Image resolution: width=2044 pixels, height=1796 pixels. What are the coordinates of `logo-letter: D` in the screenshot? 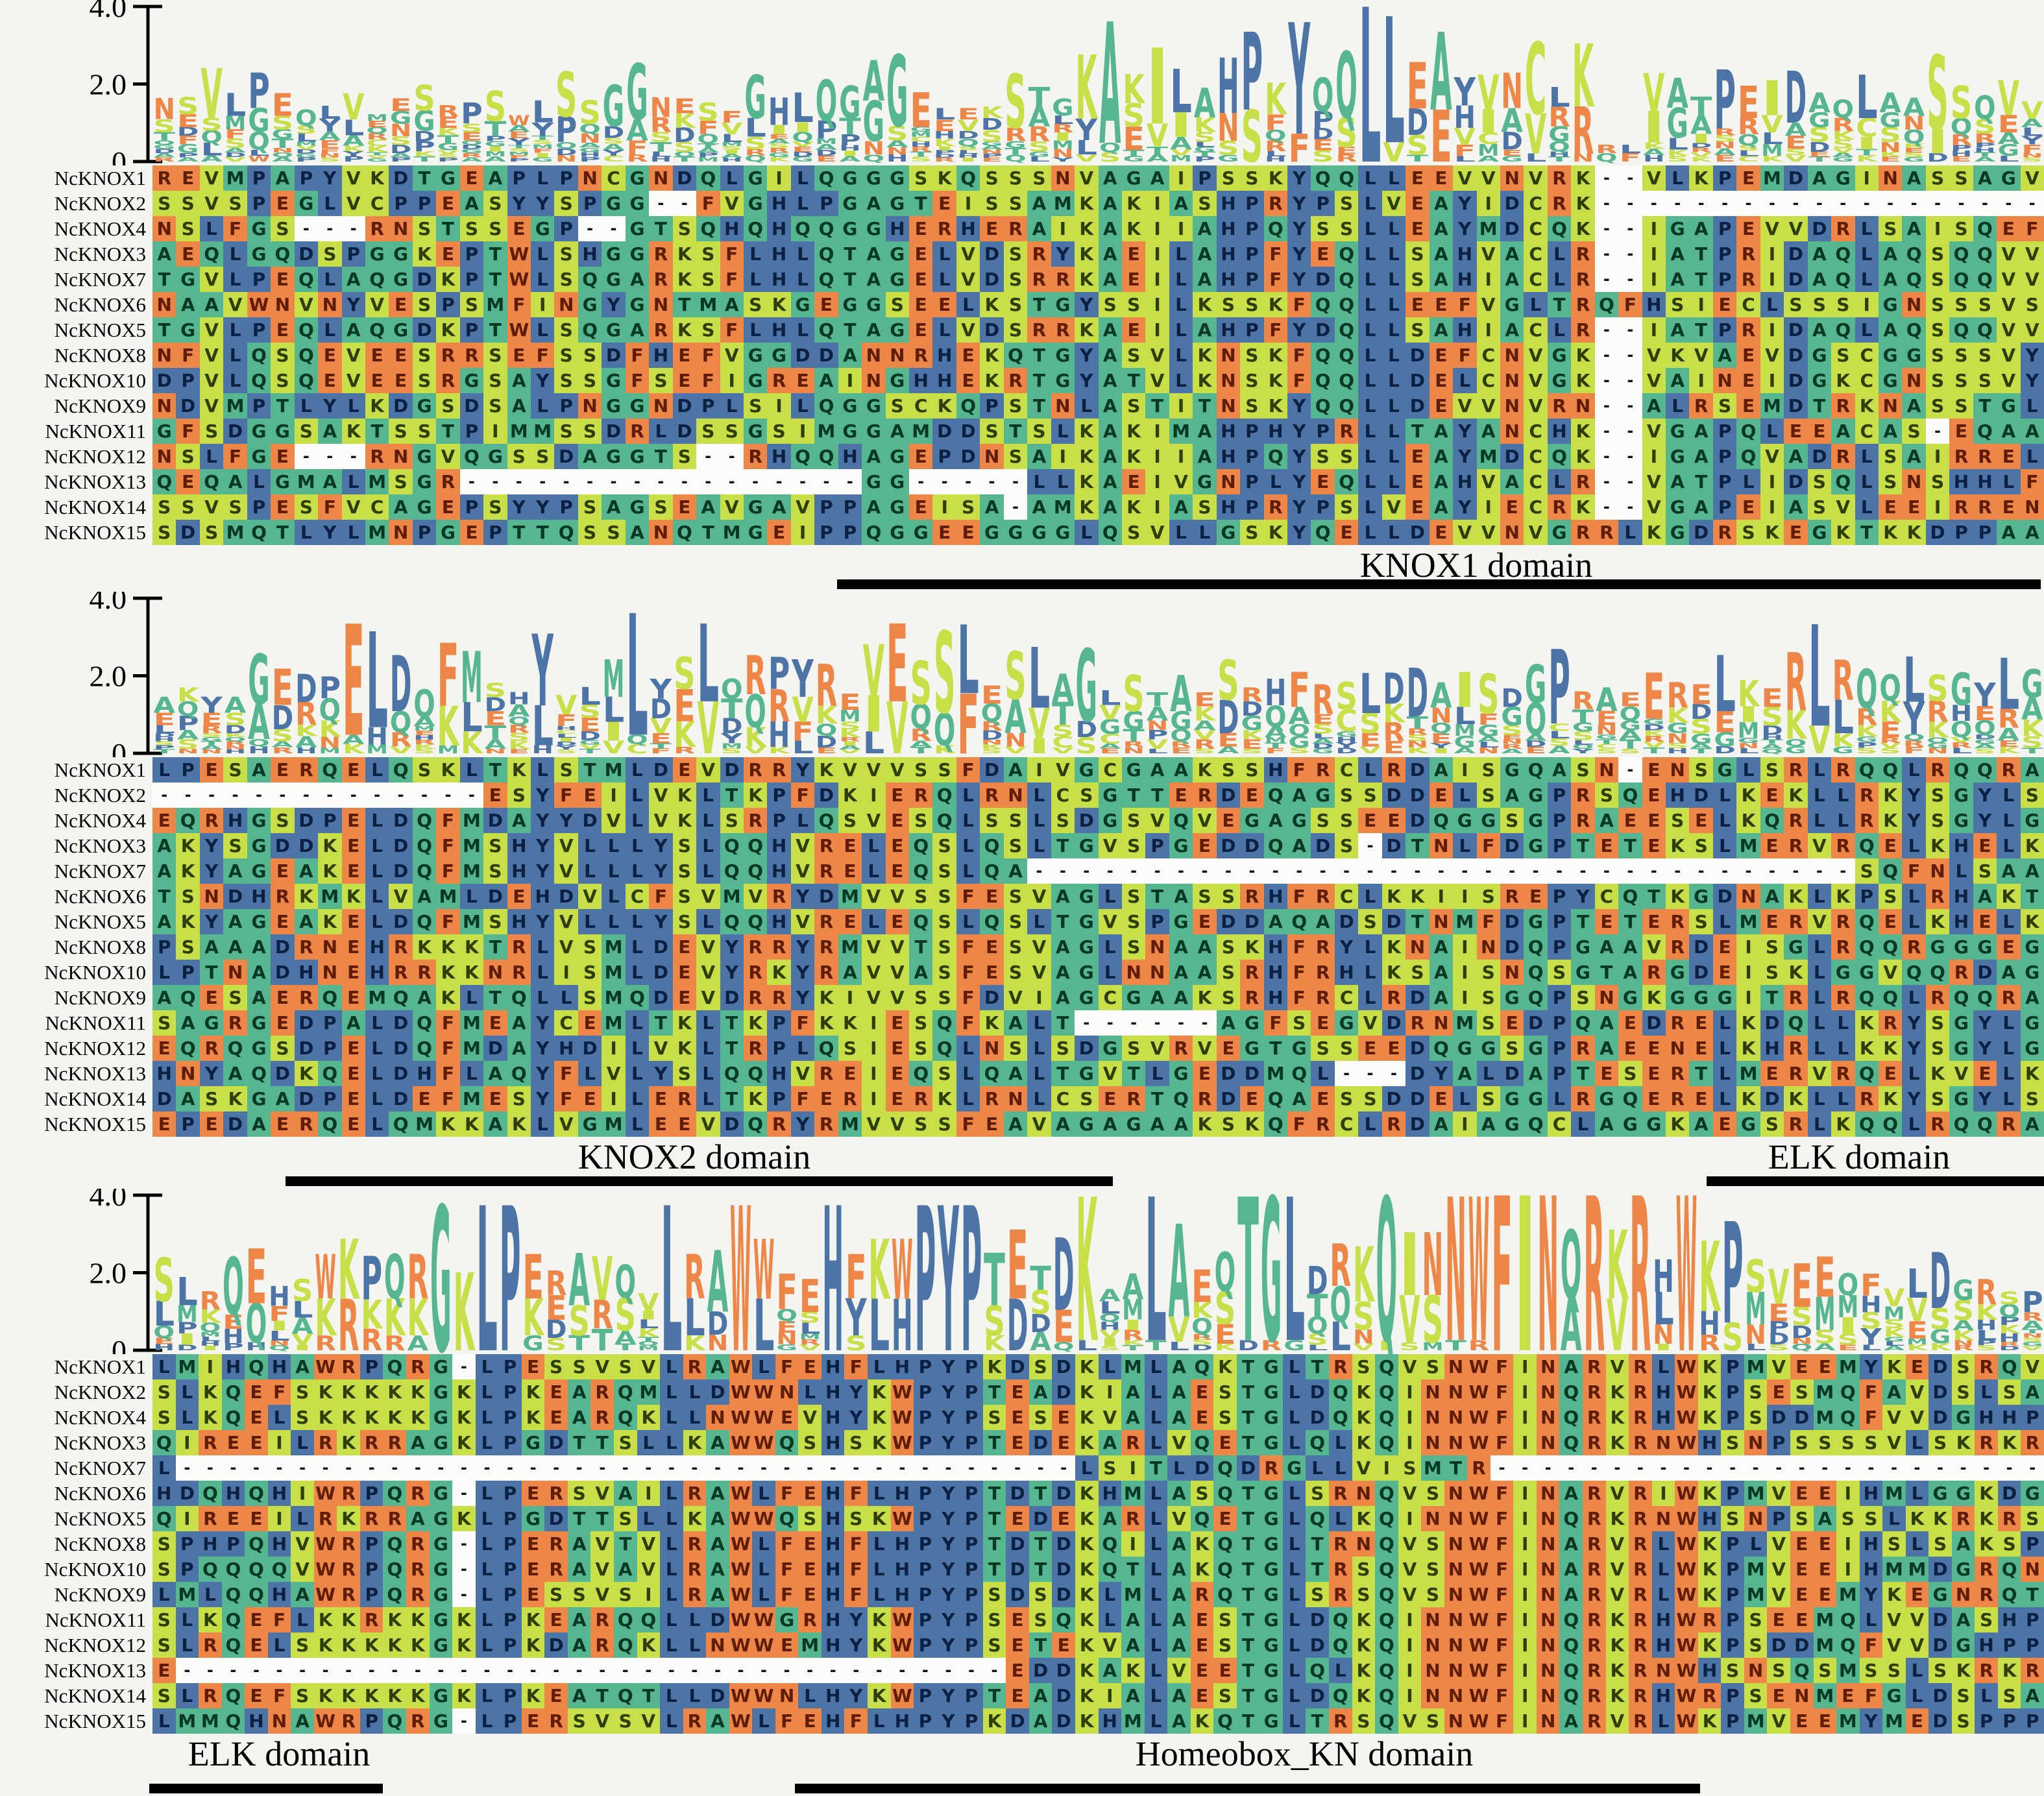 It's located at (827, 742).